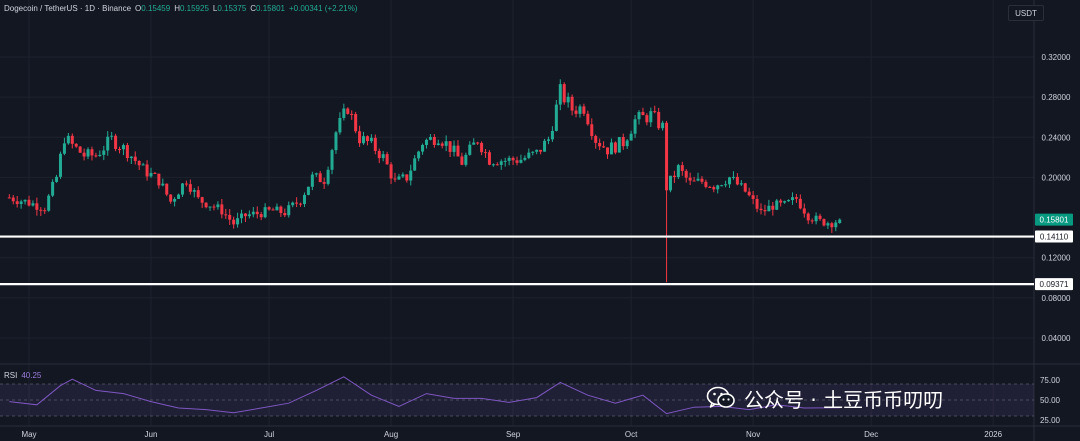 The height and width of the screenshot is (441, 1080). What do you see at coordinates (1054, 284) in the screenshot?
I see `support-price-label: 0.09371` at bounding box center [1054, 284].